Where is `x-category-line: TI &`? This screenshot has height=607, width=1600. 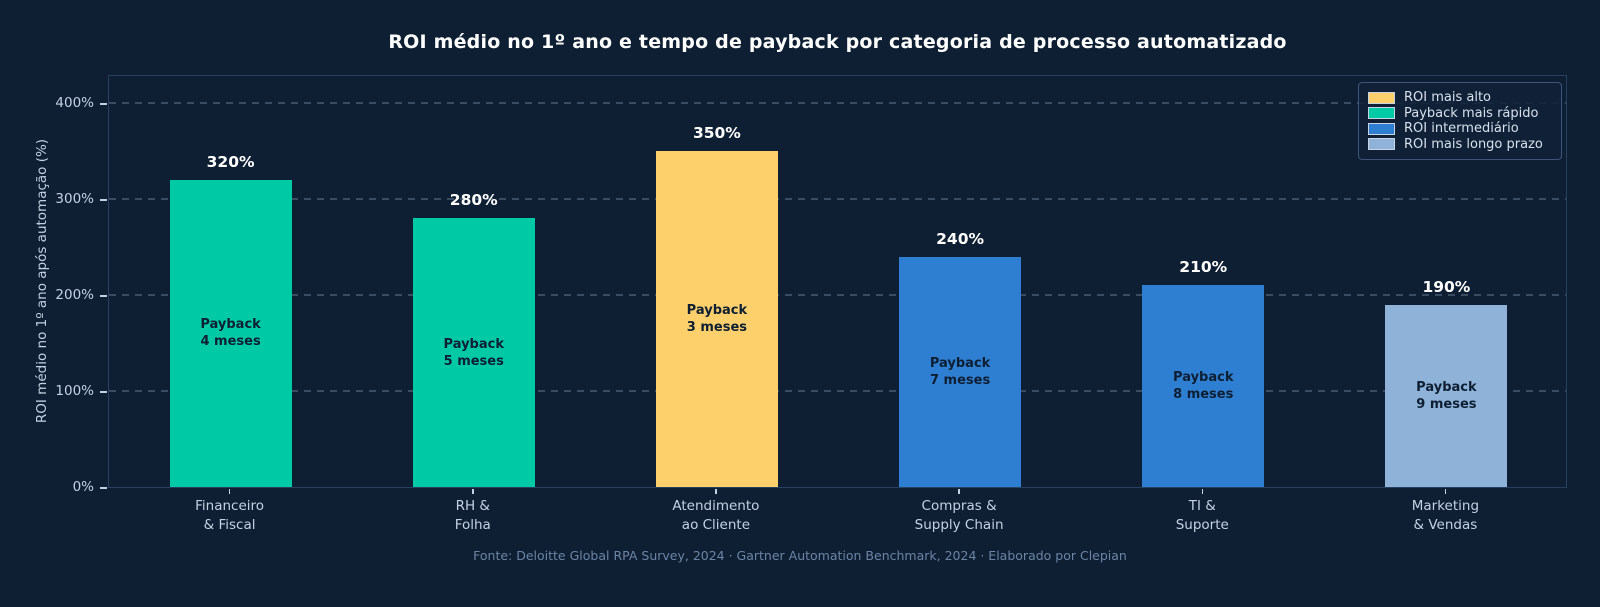
x-category-line: TI & is located at coordinates (1202, 506).